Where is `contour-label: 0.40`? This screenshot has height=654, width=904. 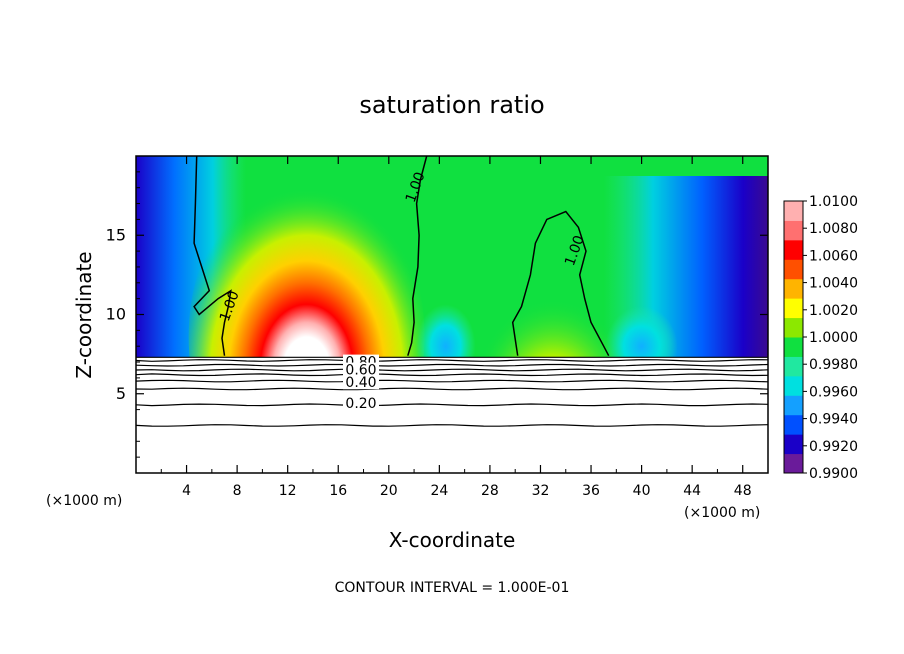
contour-label: 0.40 is located at coordinates (360, 383).